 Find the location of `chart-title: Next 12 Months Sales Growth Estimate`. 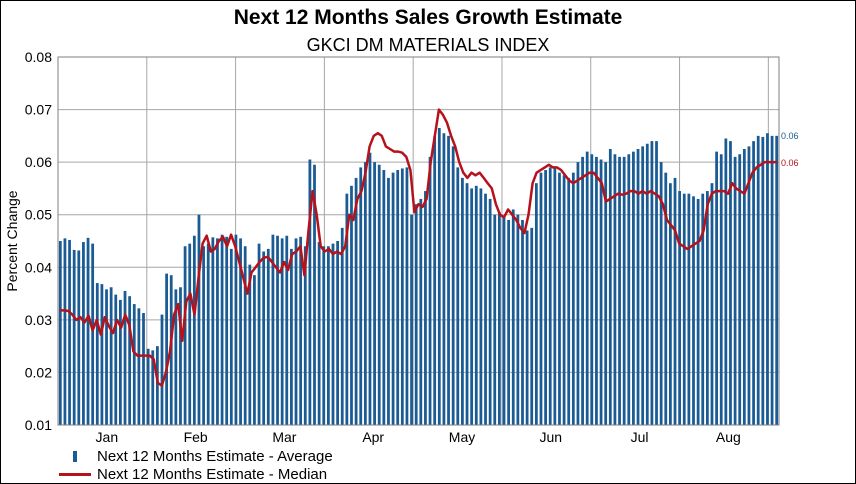

chart-title: Next 12 Months Sales Growth Estimate is located at coordinates (428, 17).